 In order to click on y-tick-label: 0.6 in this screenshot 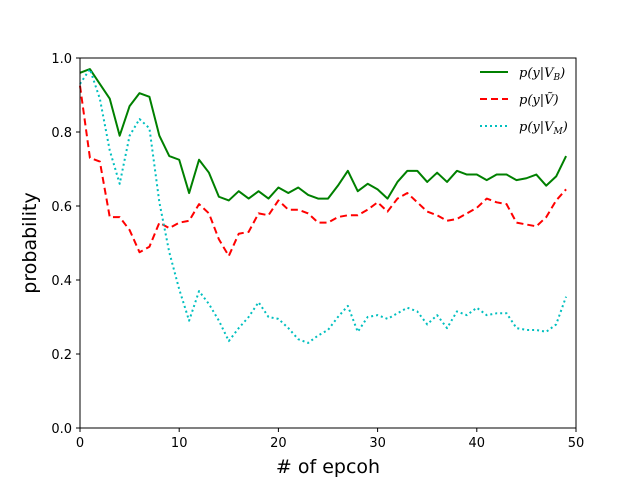, I will do `click(61, 207)`.